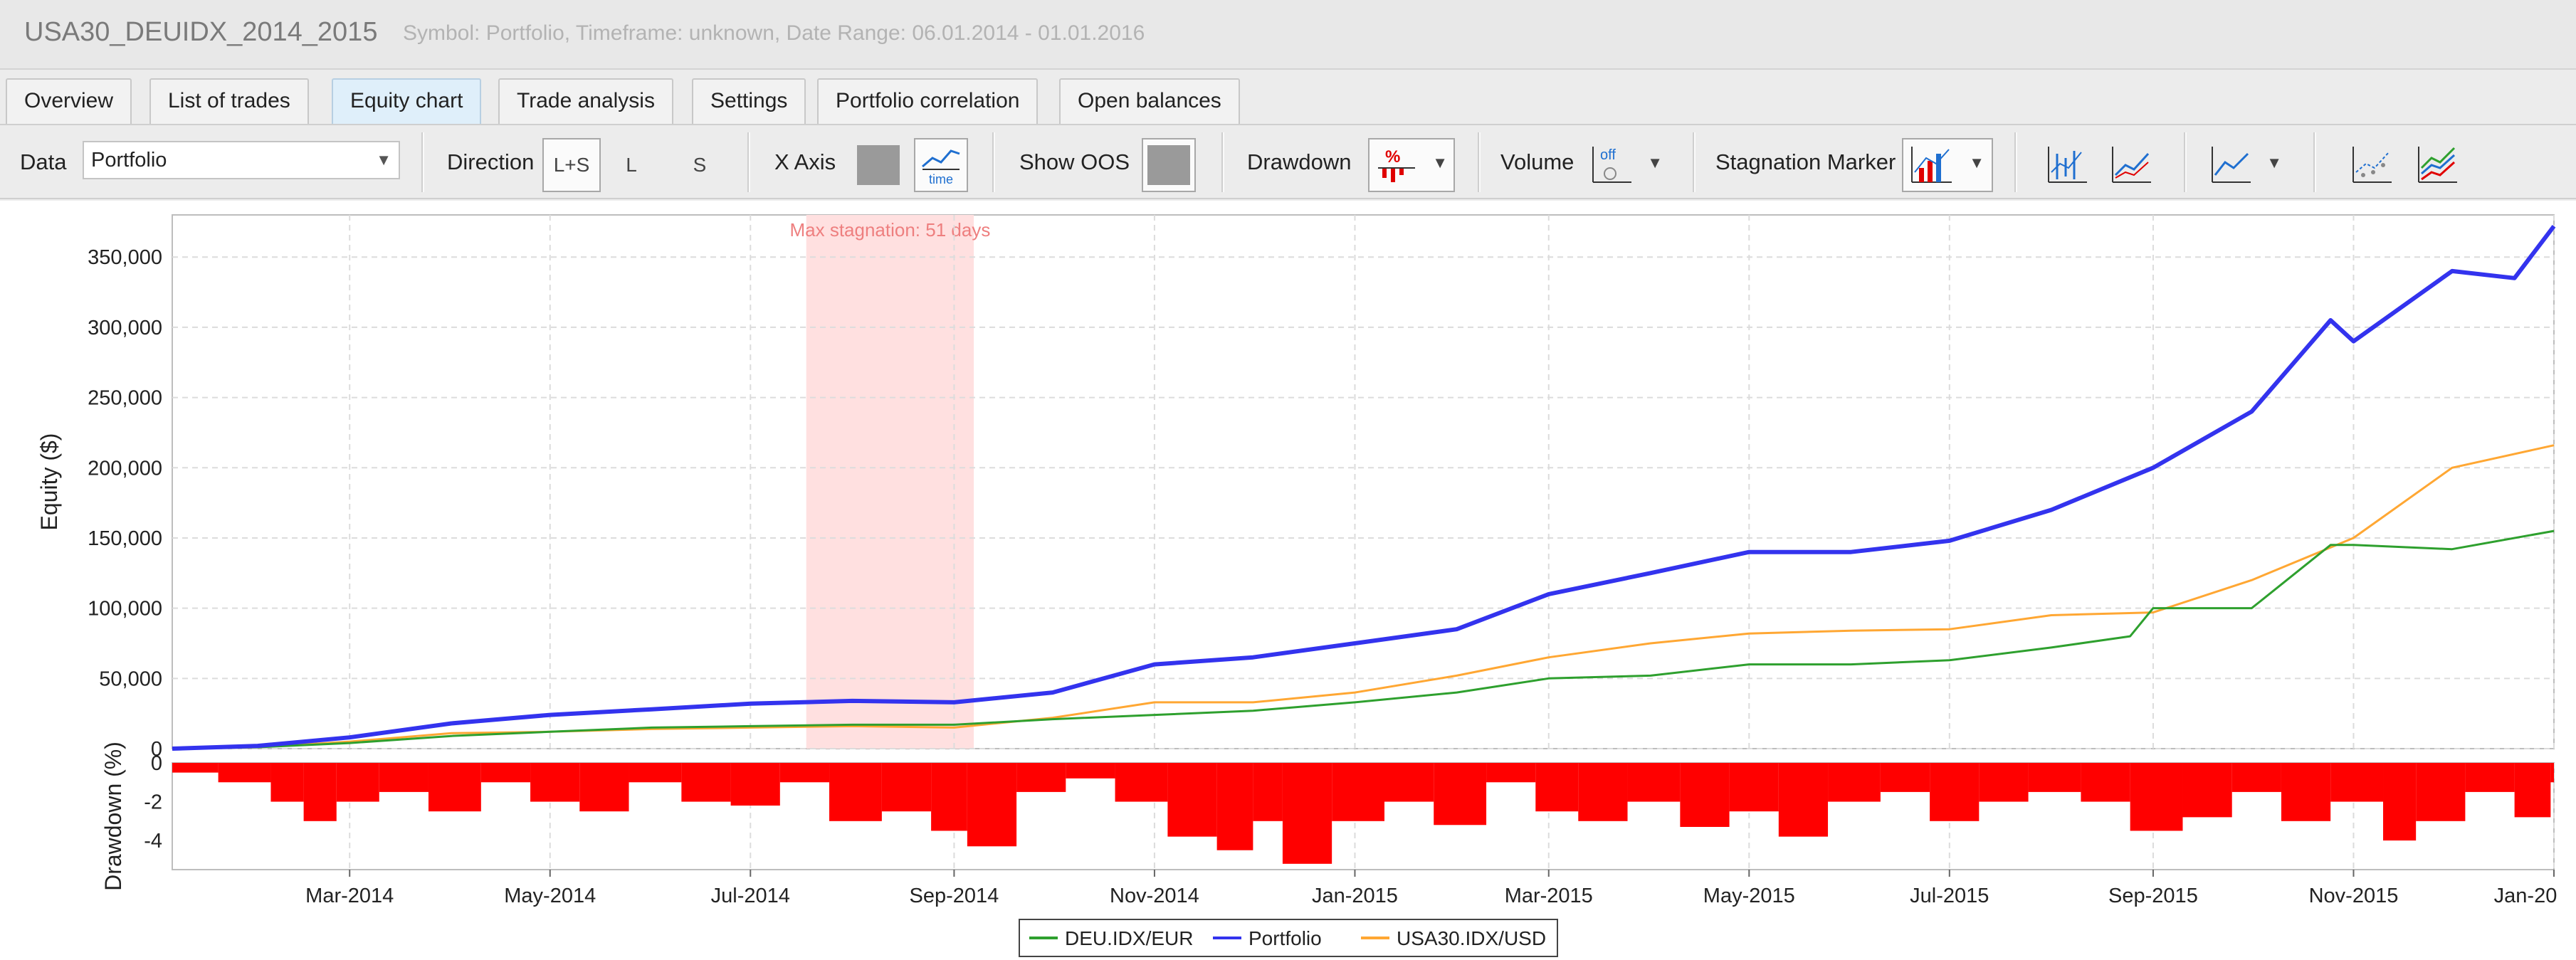  I want to click on scatter-chart-button, so click(2372, 165).